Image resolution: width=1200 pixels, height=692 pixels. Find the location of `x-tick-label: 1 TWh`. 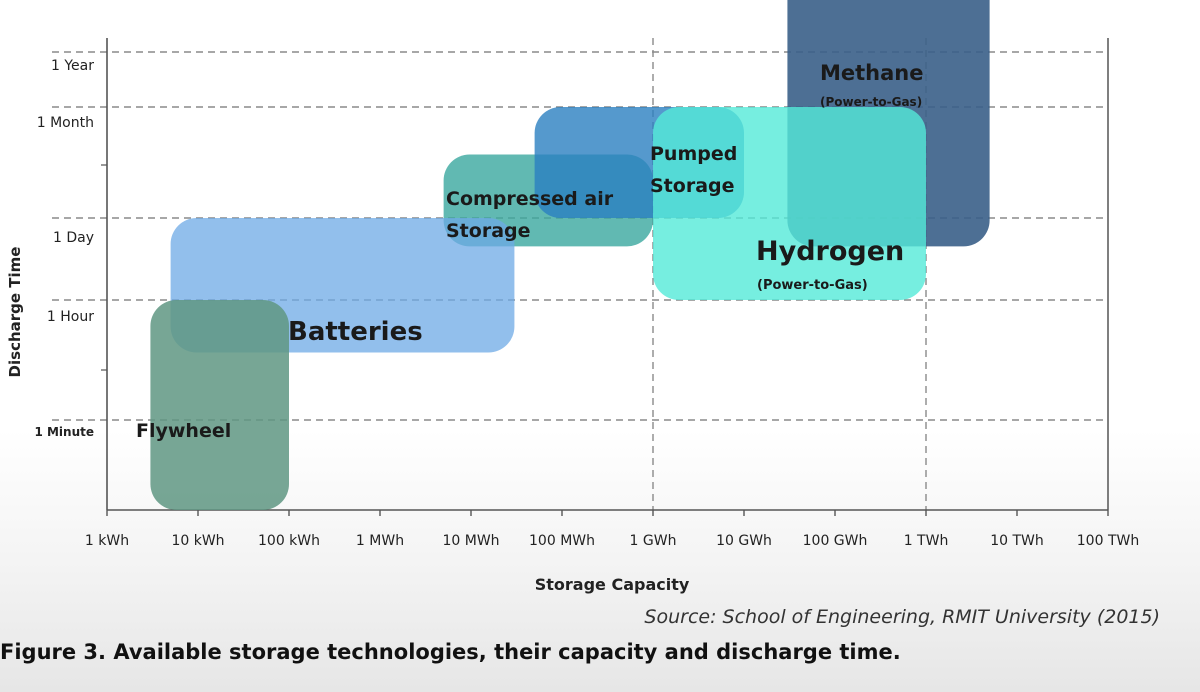

x-tick-label: 1 TWh is located at coordinates (926, 541).